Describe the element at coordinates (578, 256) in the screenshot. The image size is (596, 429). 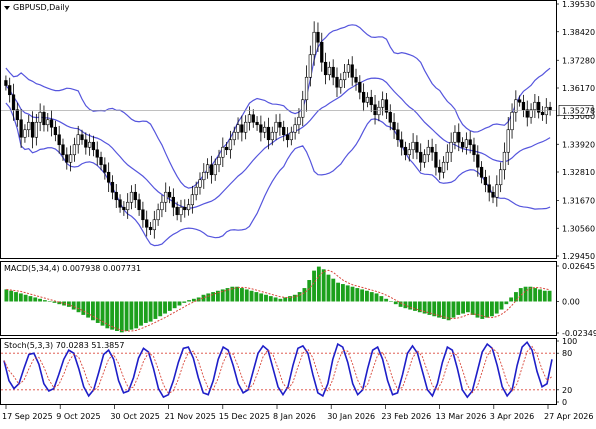
I see `price-tick-label: 1.29450` at that location.